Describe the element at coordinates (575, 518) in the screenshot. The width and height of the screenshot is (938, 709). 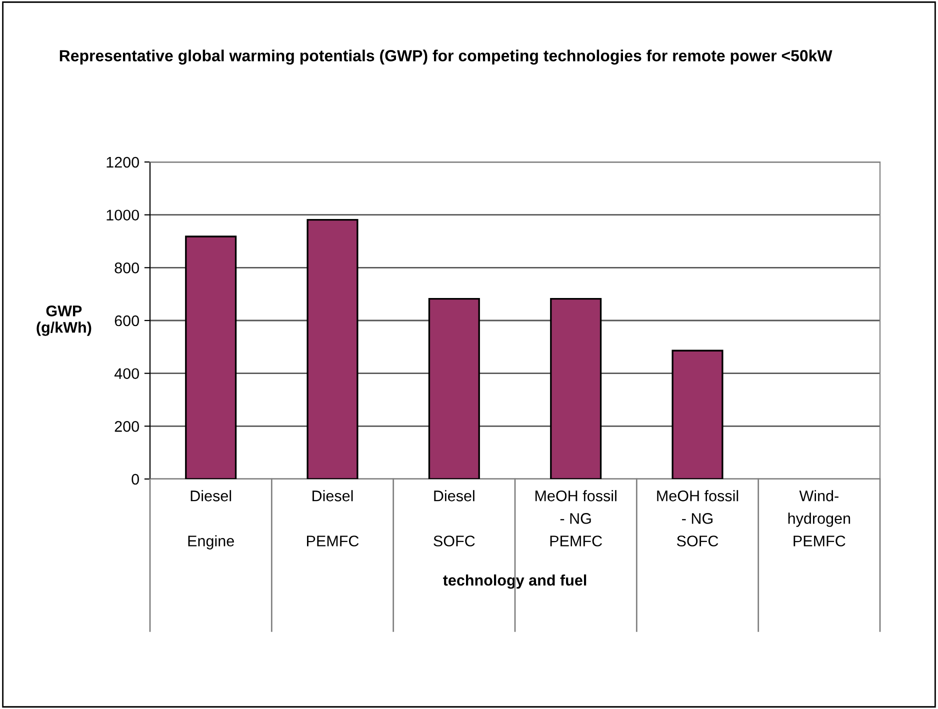
I see `x-tick-label: MeOH fossil - NG PEMFC` at that location.